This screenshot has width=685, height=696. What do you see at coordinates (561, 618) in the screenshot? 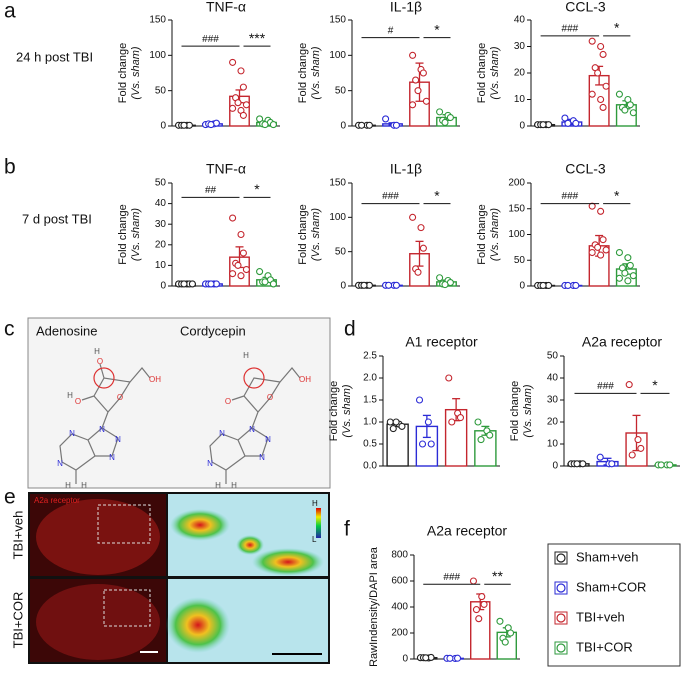
I see `legend-marker-box` at bounding box center [561, 618].